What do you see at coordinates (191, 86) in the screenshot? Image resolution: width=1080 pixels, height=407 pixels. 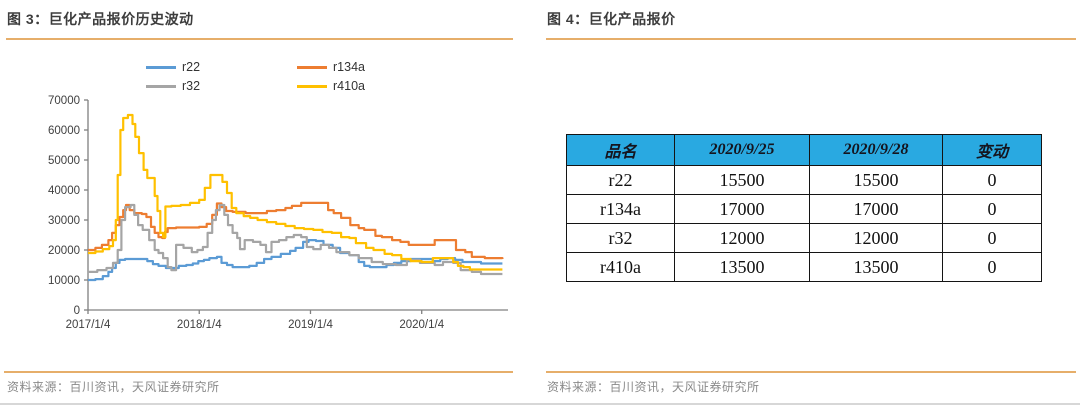 I see `legend-label-r32: r32` at bounding box center [191, 86].